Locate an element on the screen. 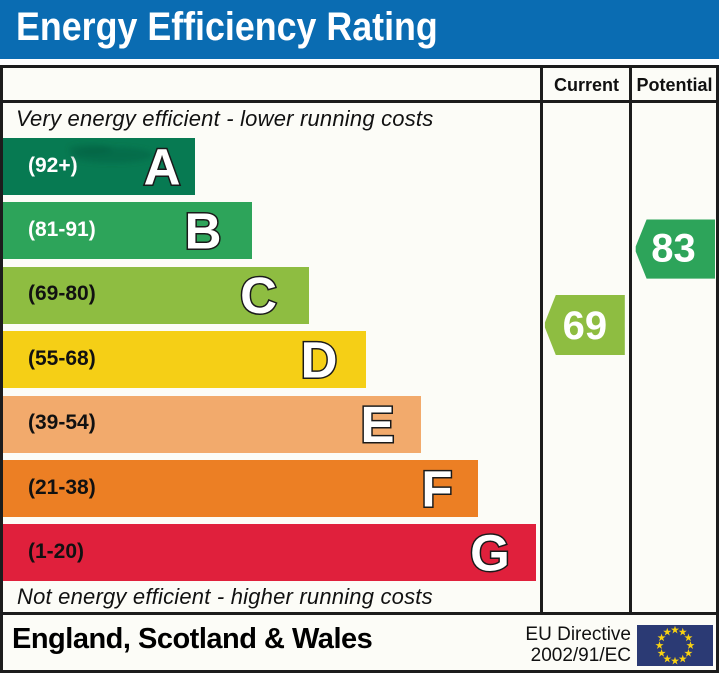 This screenshot has height=675, width=719. svg-text: G is located at coordinates (490, 553).